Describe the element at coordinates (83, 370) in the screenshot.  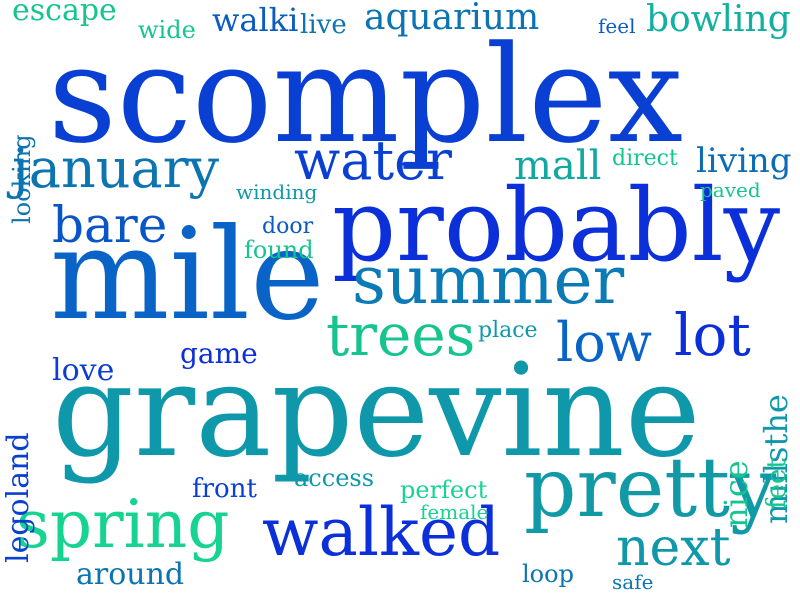
I see `word-love: love` at that location.